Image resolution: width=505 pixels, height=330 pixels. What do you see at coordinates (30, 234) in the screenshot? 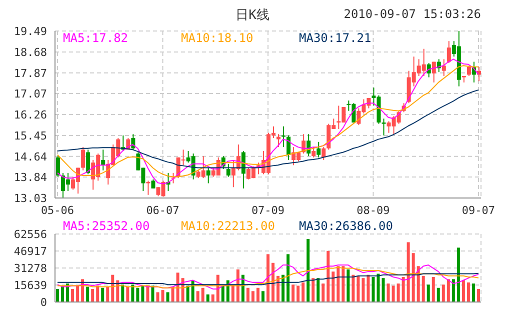
I see `y-tick-label: 62556` at bounding box center [30, 234].